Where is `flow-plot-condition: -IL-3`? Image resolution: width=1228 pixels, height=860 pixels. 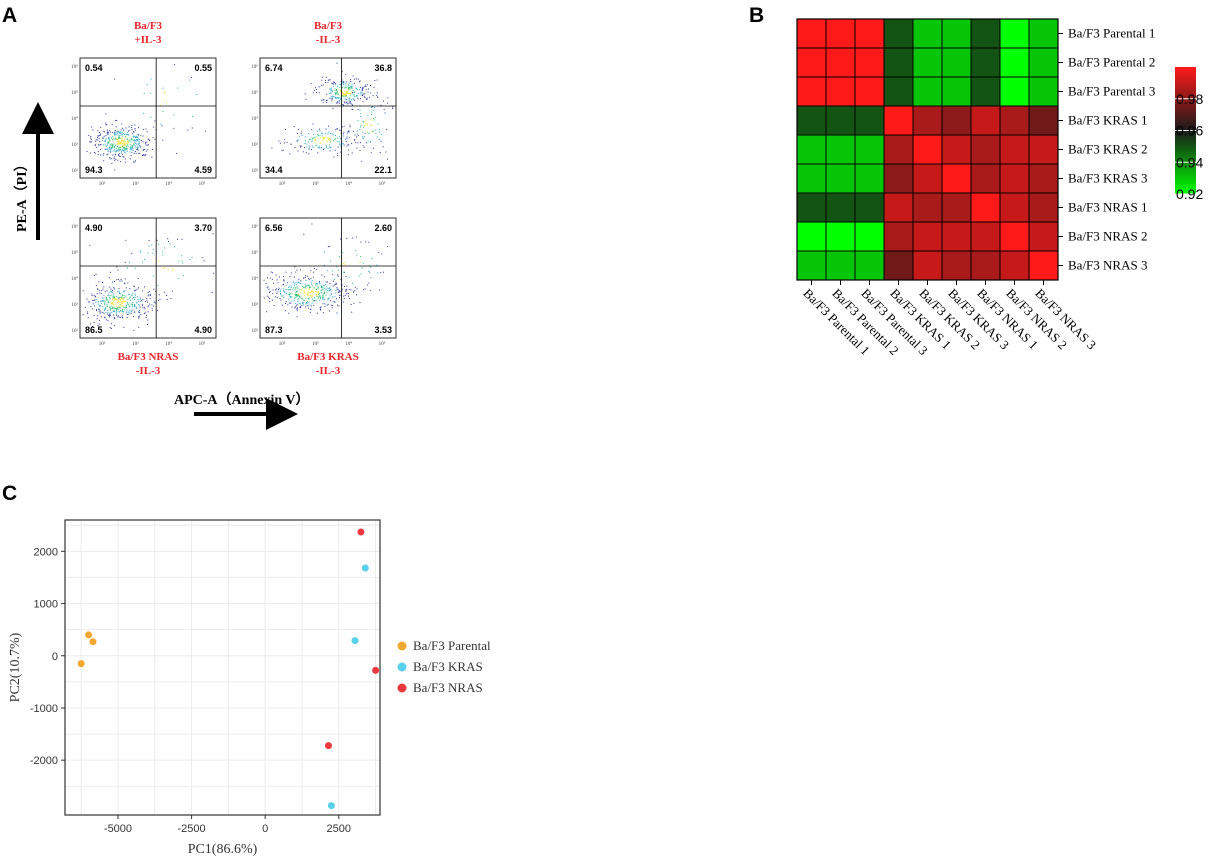 flow-plot-condition: -IL-3 is located at coordinates (328, 371).